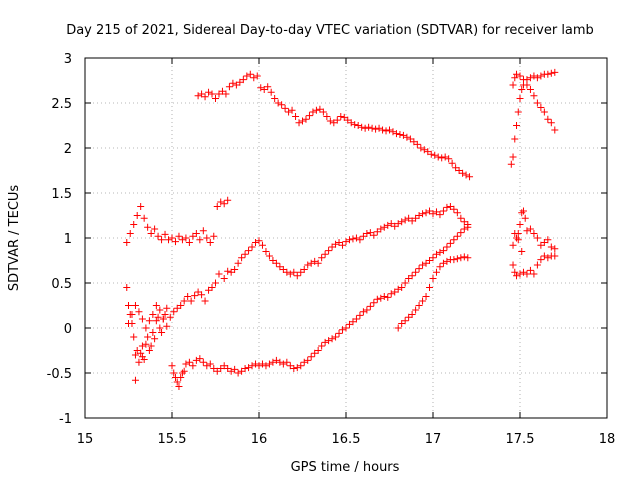 The height and width of the screenshot is (480, 640). What do you see at coordinates (68, 59) in the screenshot?
I see `y-tick-label: 3` at bounding box center [68, 59].